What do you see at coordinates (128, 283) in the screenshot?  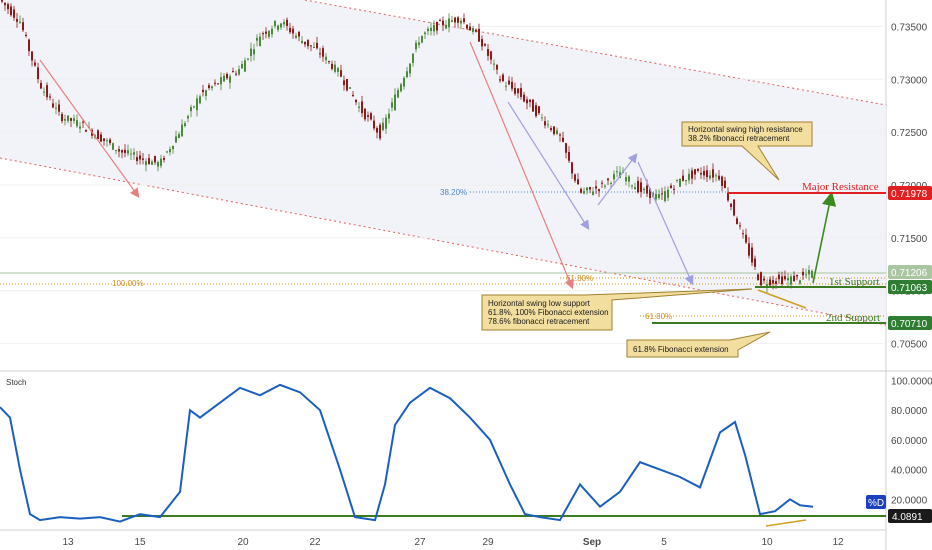 I see `fib-100-label: 100.00%` at bounding box center [128, 283].